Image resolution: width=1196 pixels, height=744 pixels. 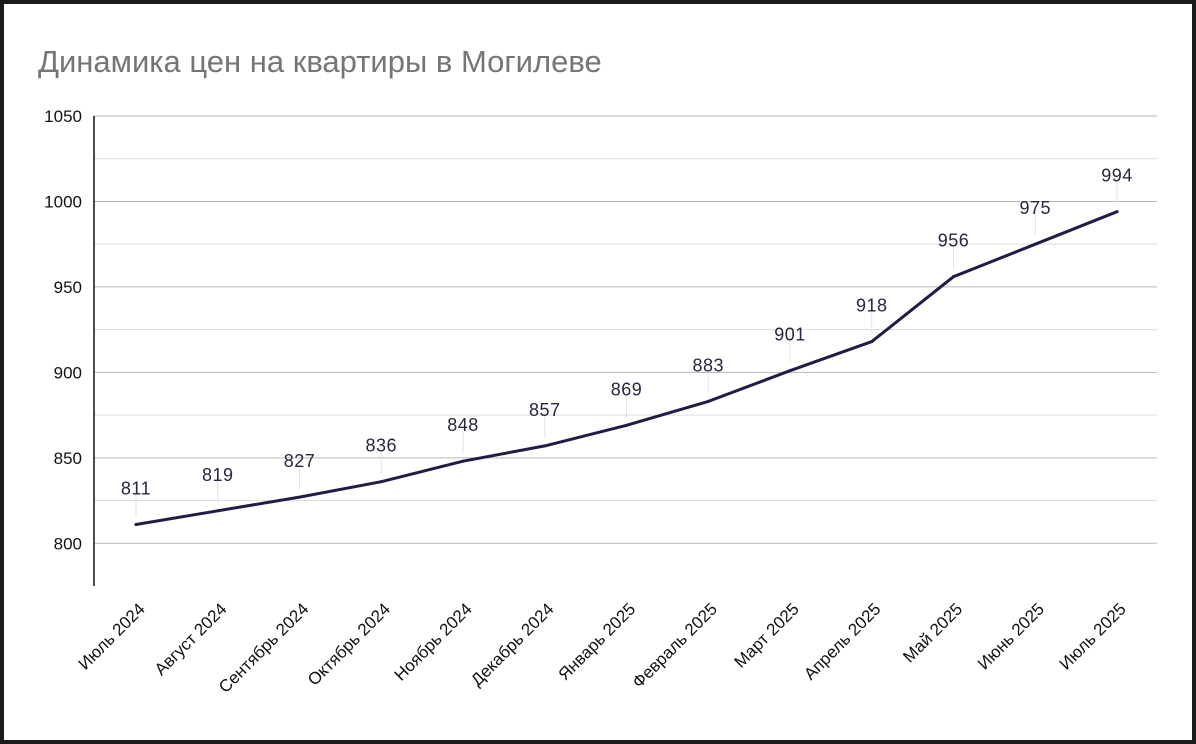 I want to click on data-label: 956, so click(x=954, y=241).